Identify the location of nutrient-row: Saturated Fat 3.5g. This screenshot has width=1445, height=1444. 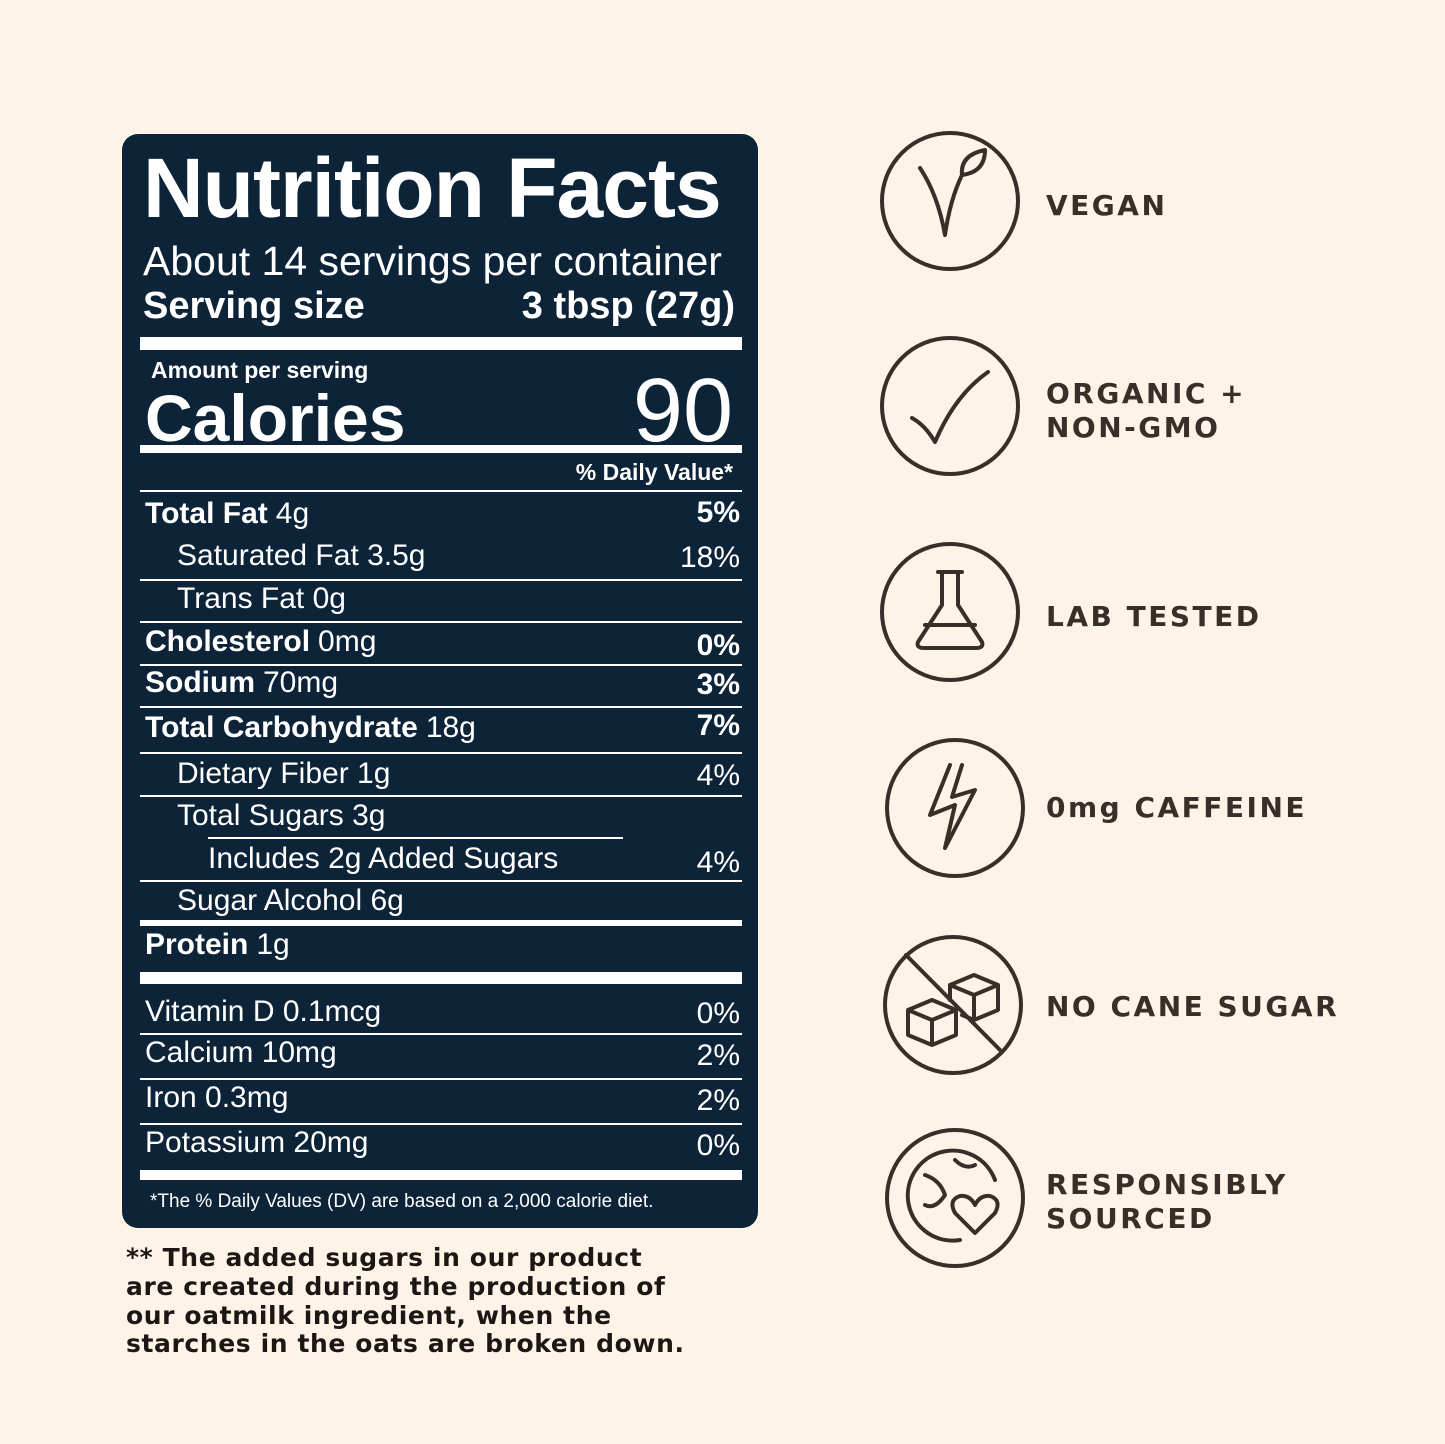
(301, 555).